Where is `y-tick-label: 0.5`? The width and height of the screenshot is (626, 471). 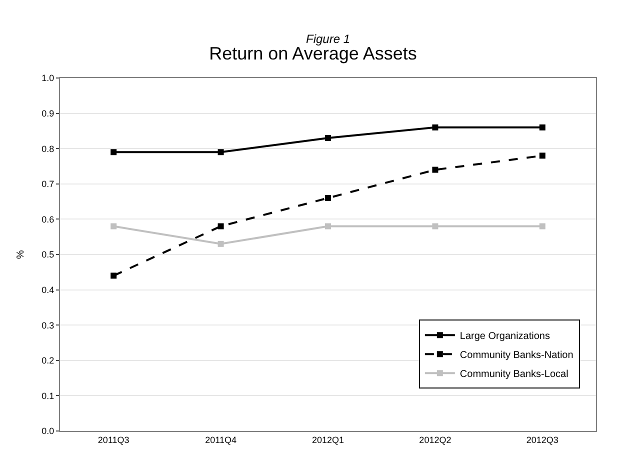
y-tick-label: 0.5 is located at coordinates (48, 255).